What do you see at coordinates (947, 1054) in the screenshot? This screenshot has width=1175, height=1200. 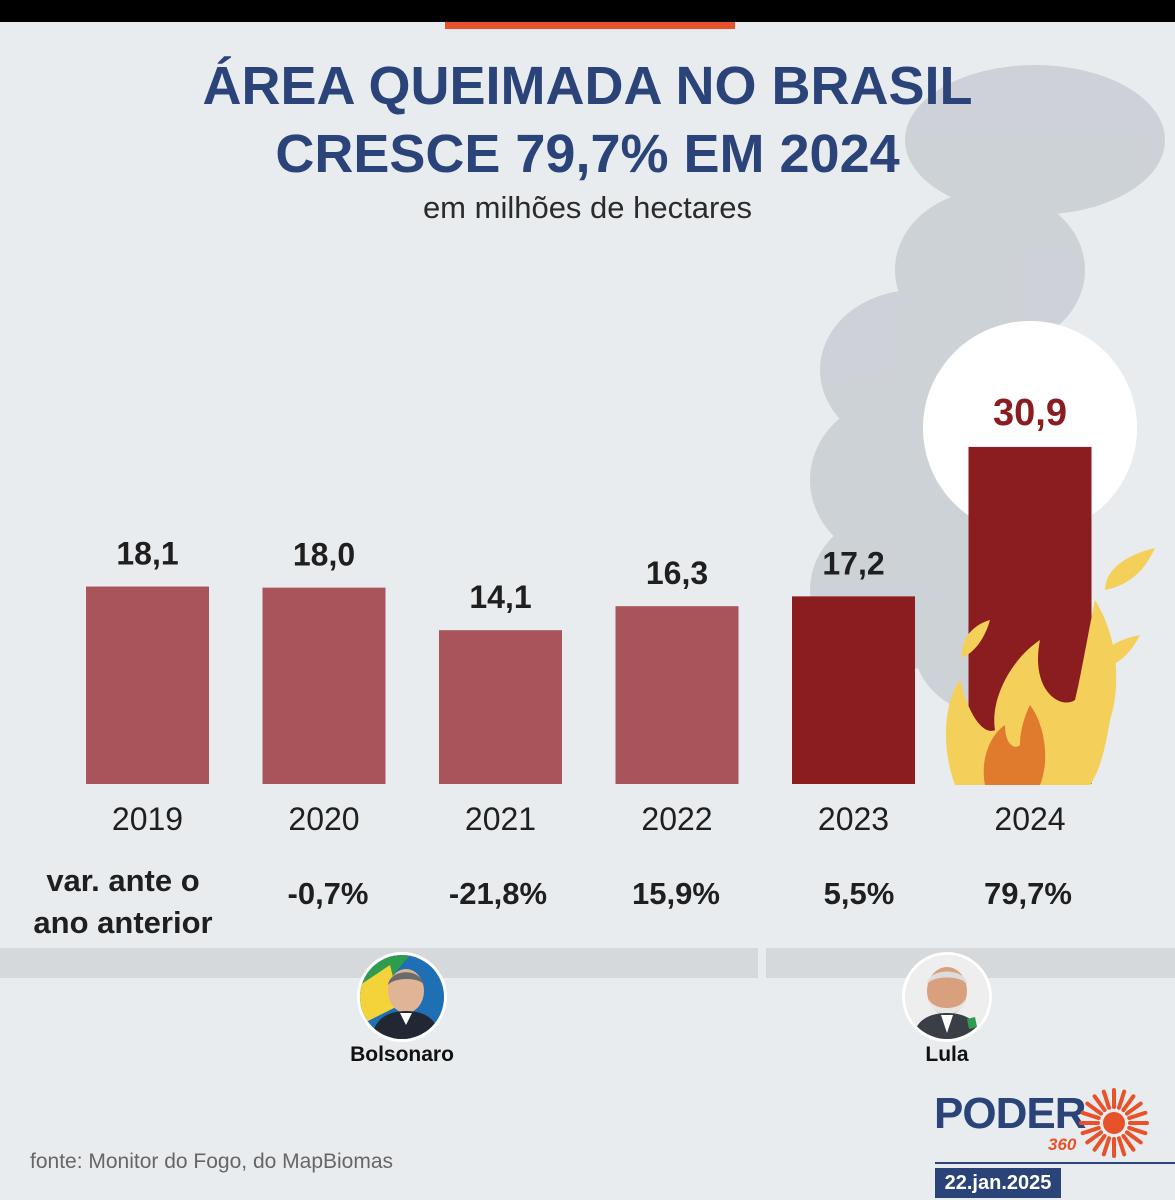 I see `lula-name: Lula` at bounding box center [947, 1054].